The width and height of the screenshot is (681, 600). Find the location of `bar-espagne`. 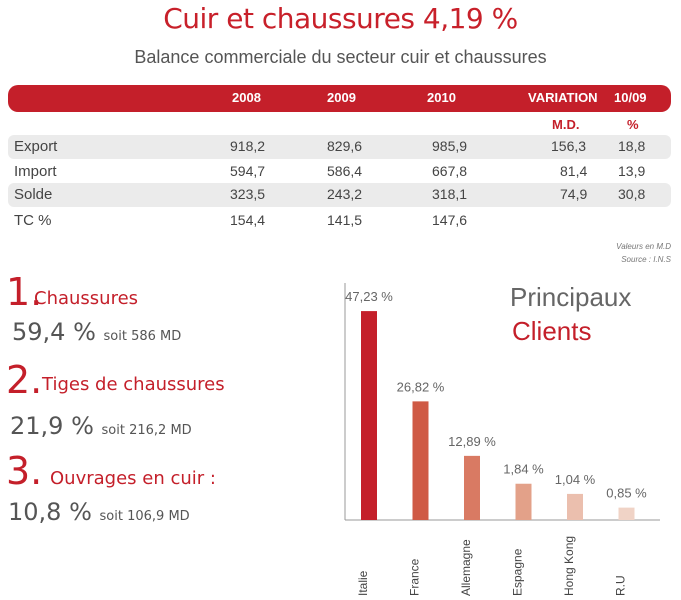

bar-espagne is located at coordinates (523, 501).